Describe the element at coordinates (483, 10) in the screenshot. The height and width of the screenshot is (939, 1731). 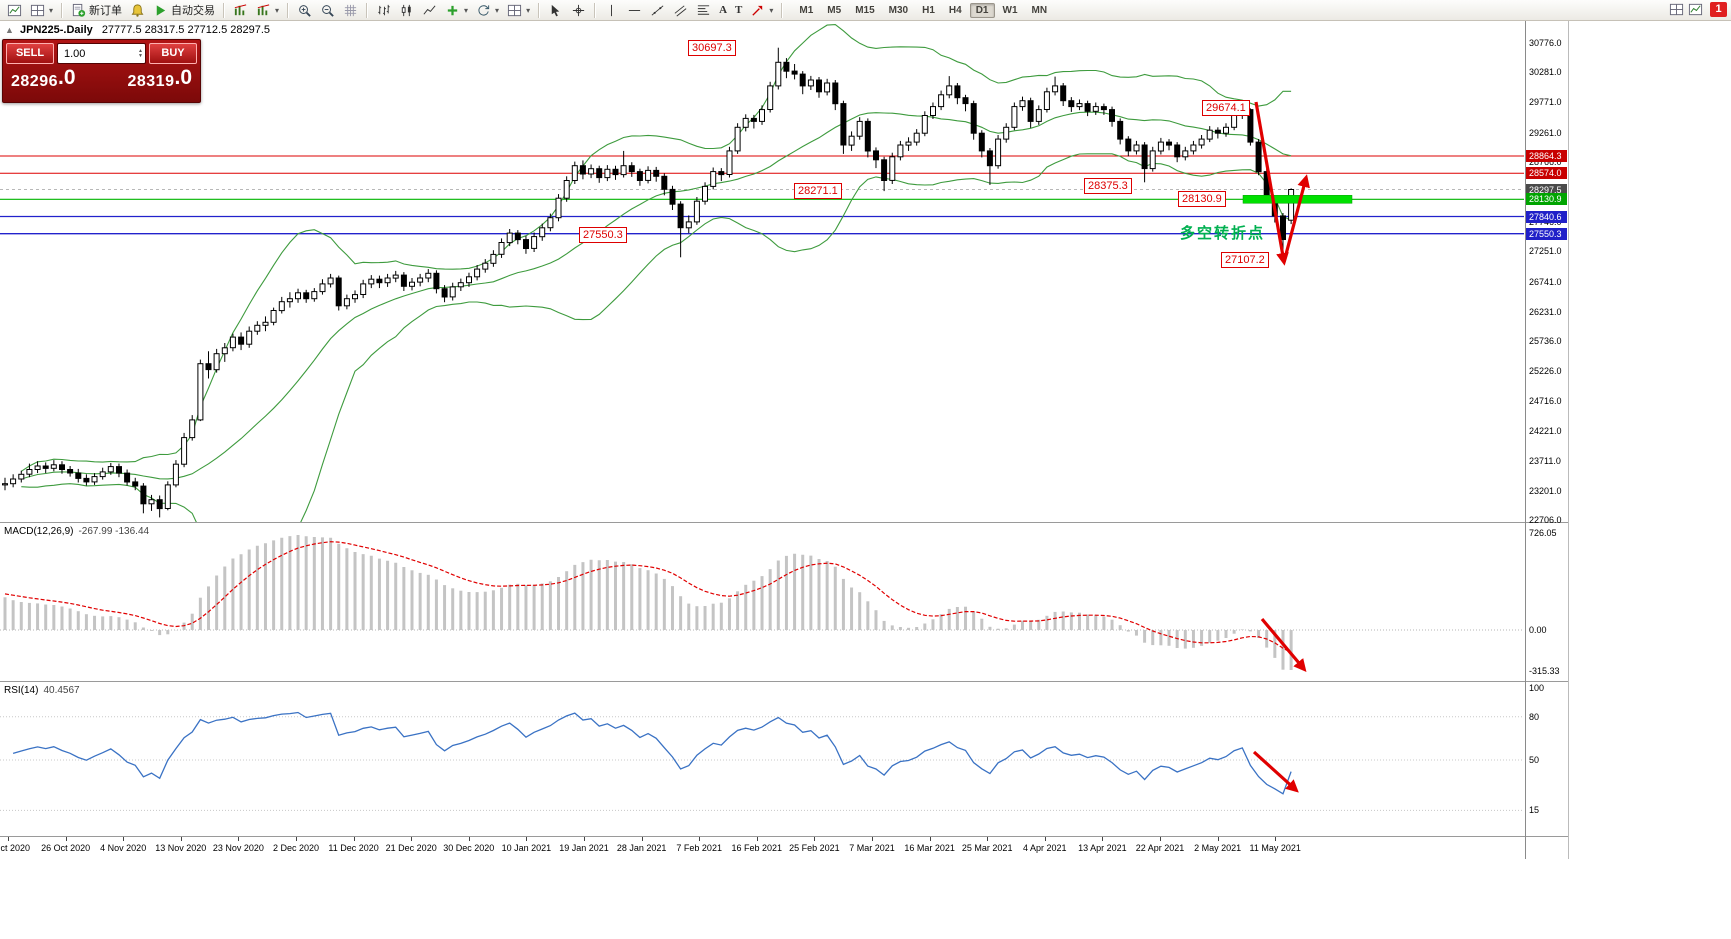
I see `period-cycle-icon` at that location.